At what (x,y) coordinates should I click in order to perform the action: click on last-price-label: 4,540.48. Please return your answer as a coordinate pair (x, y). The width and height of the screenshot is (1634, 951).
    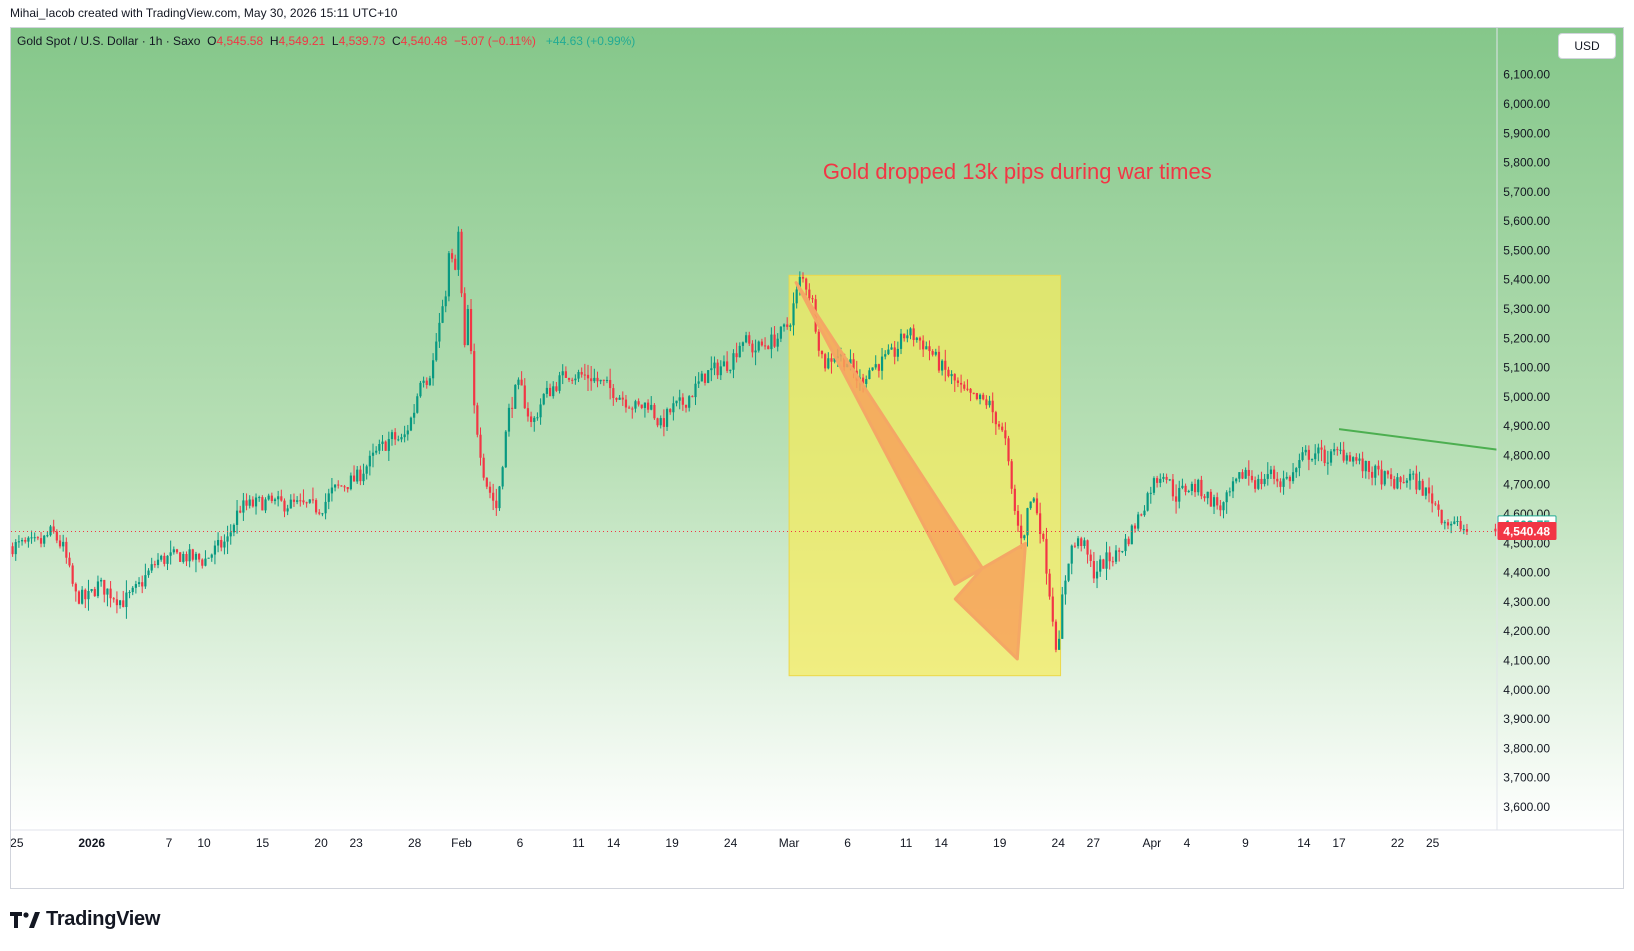
    Looking at the image, I should click on (1526, 531).